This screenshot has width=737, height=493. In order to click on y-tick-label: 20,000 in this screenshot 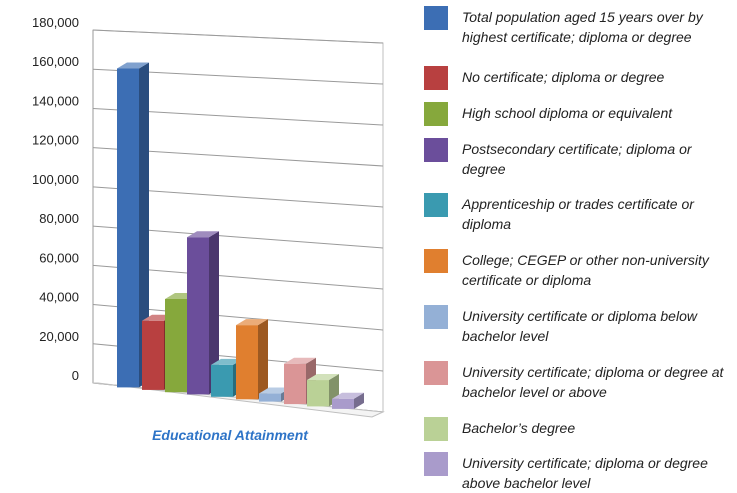, I will do `click(59, 336)`.